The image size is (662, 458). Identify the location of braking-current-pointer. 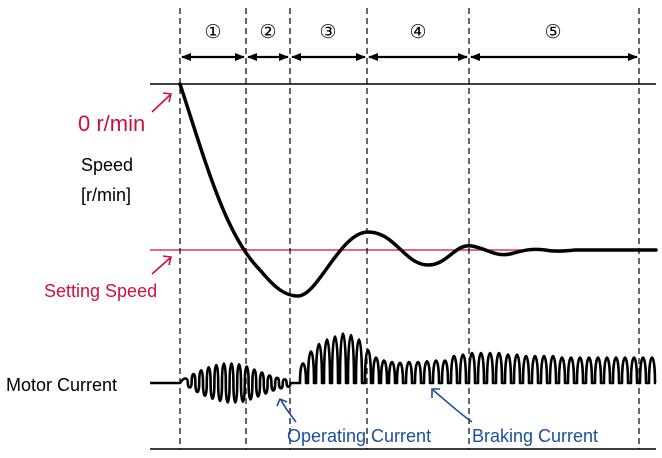
(452, 406).